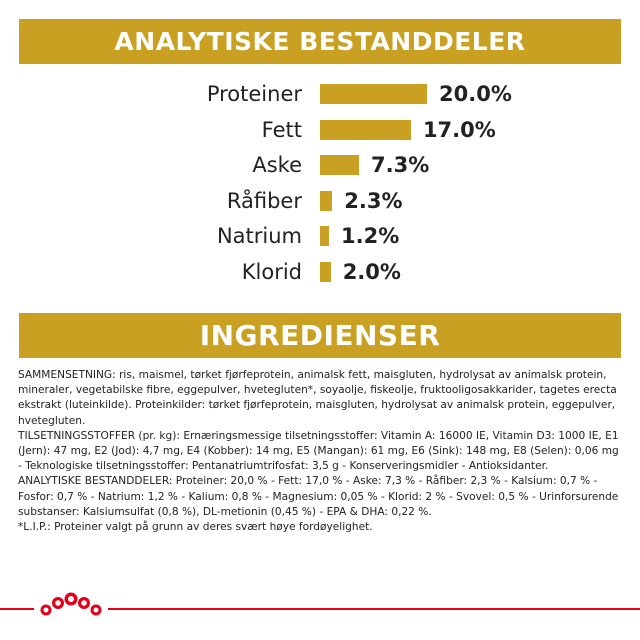 The image size is (640, 640). Describe the element at coordinates (320, 609) in the screenshot. I see `footer-red-line` at that location.